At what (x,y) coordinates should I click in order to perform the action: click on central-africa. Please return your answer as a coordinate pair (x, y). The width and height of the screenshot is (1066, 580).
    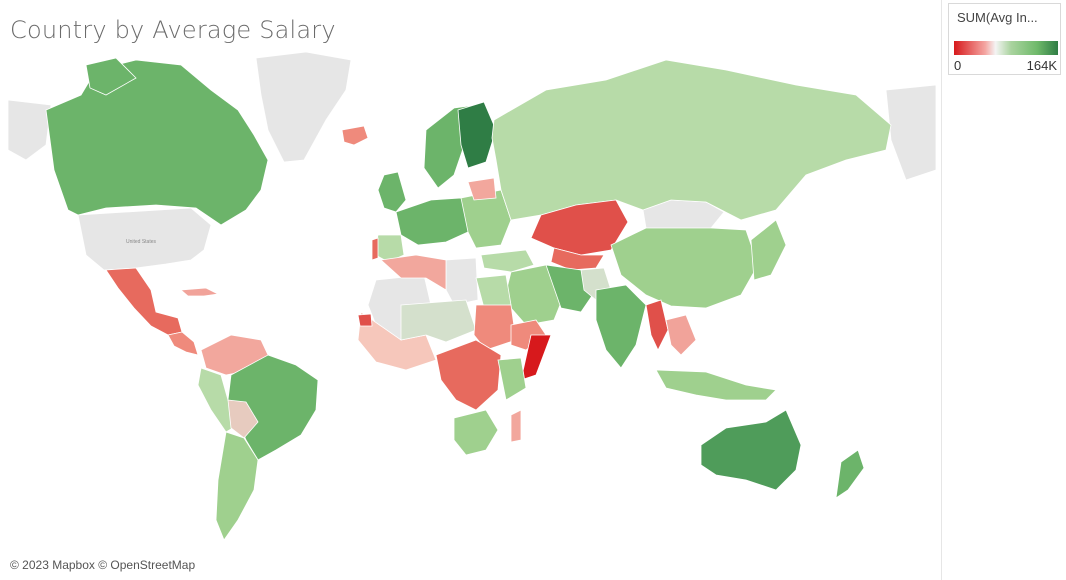
    Looking at the image, I should click on (468, 375).